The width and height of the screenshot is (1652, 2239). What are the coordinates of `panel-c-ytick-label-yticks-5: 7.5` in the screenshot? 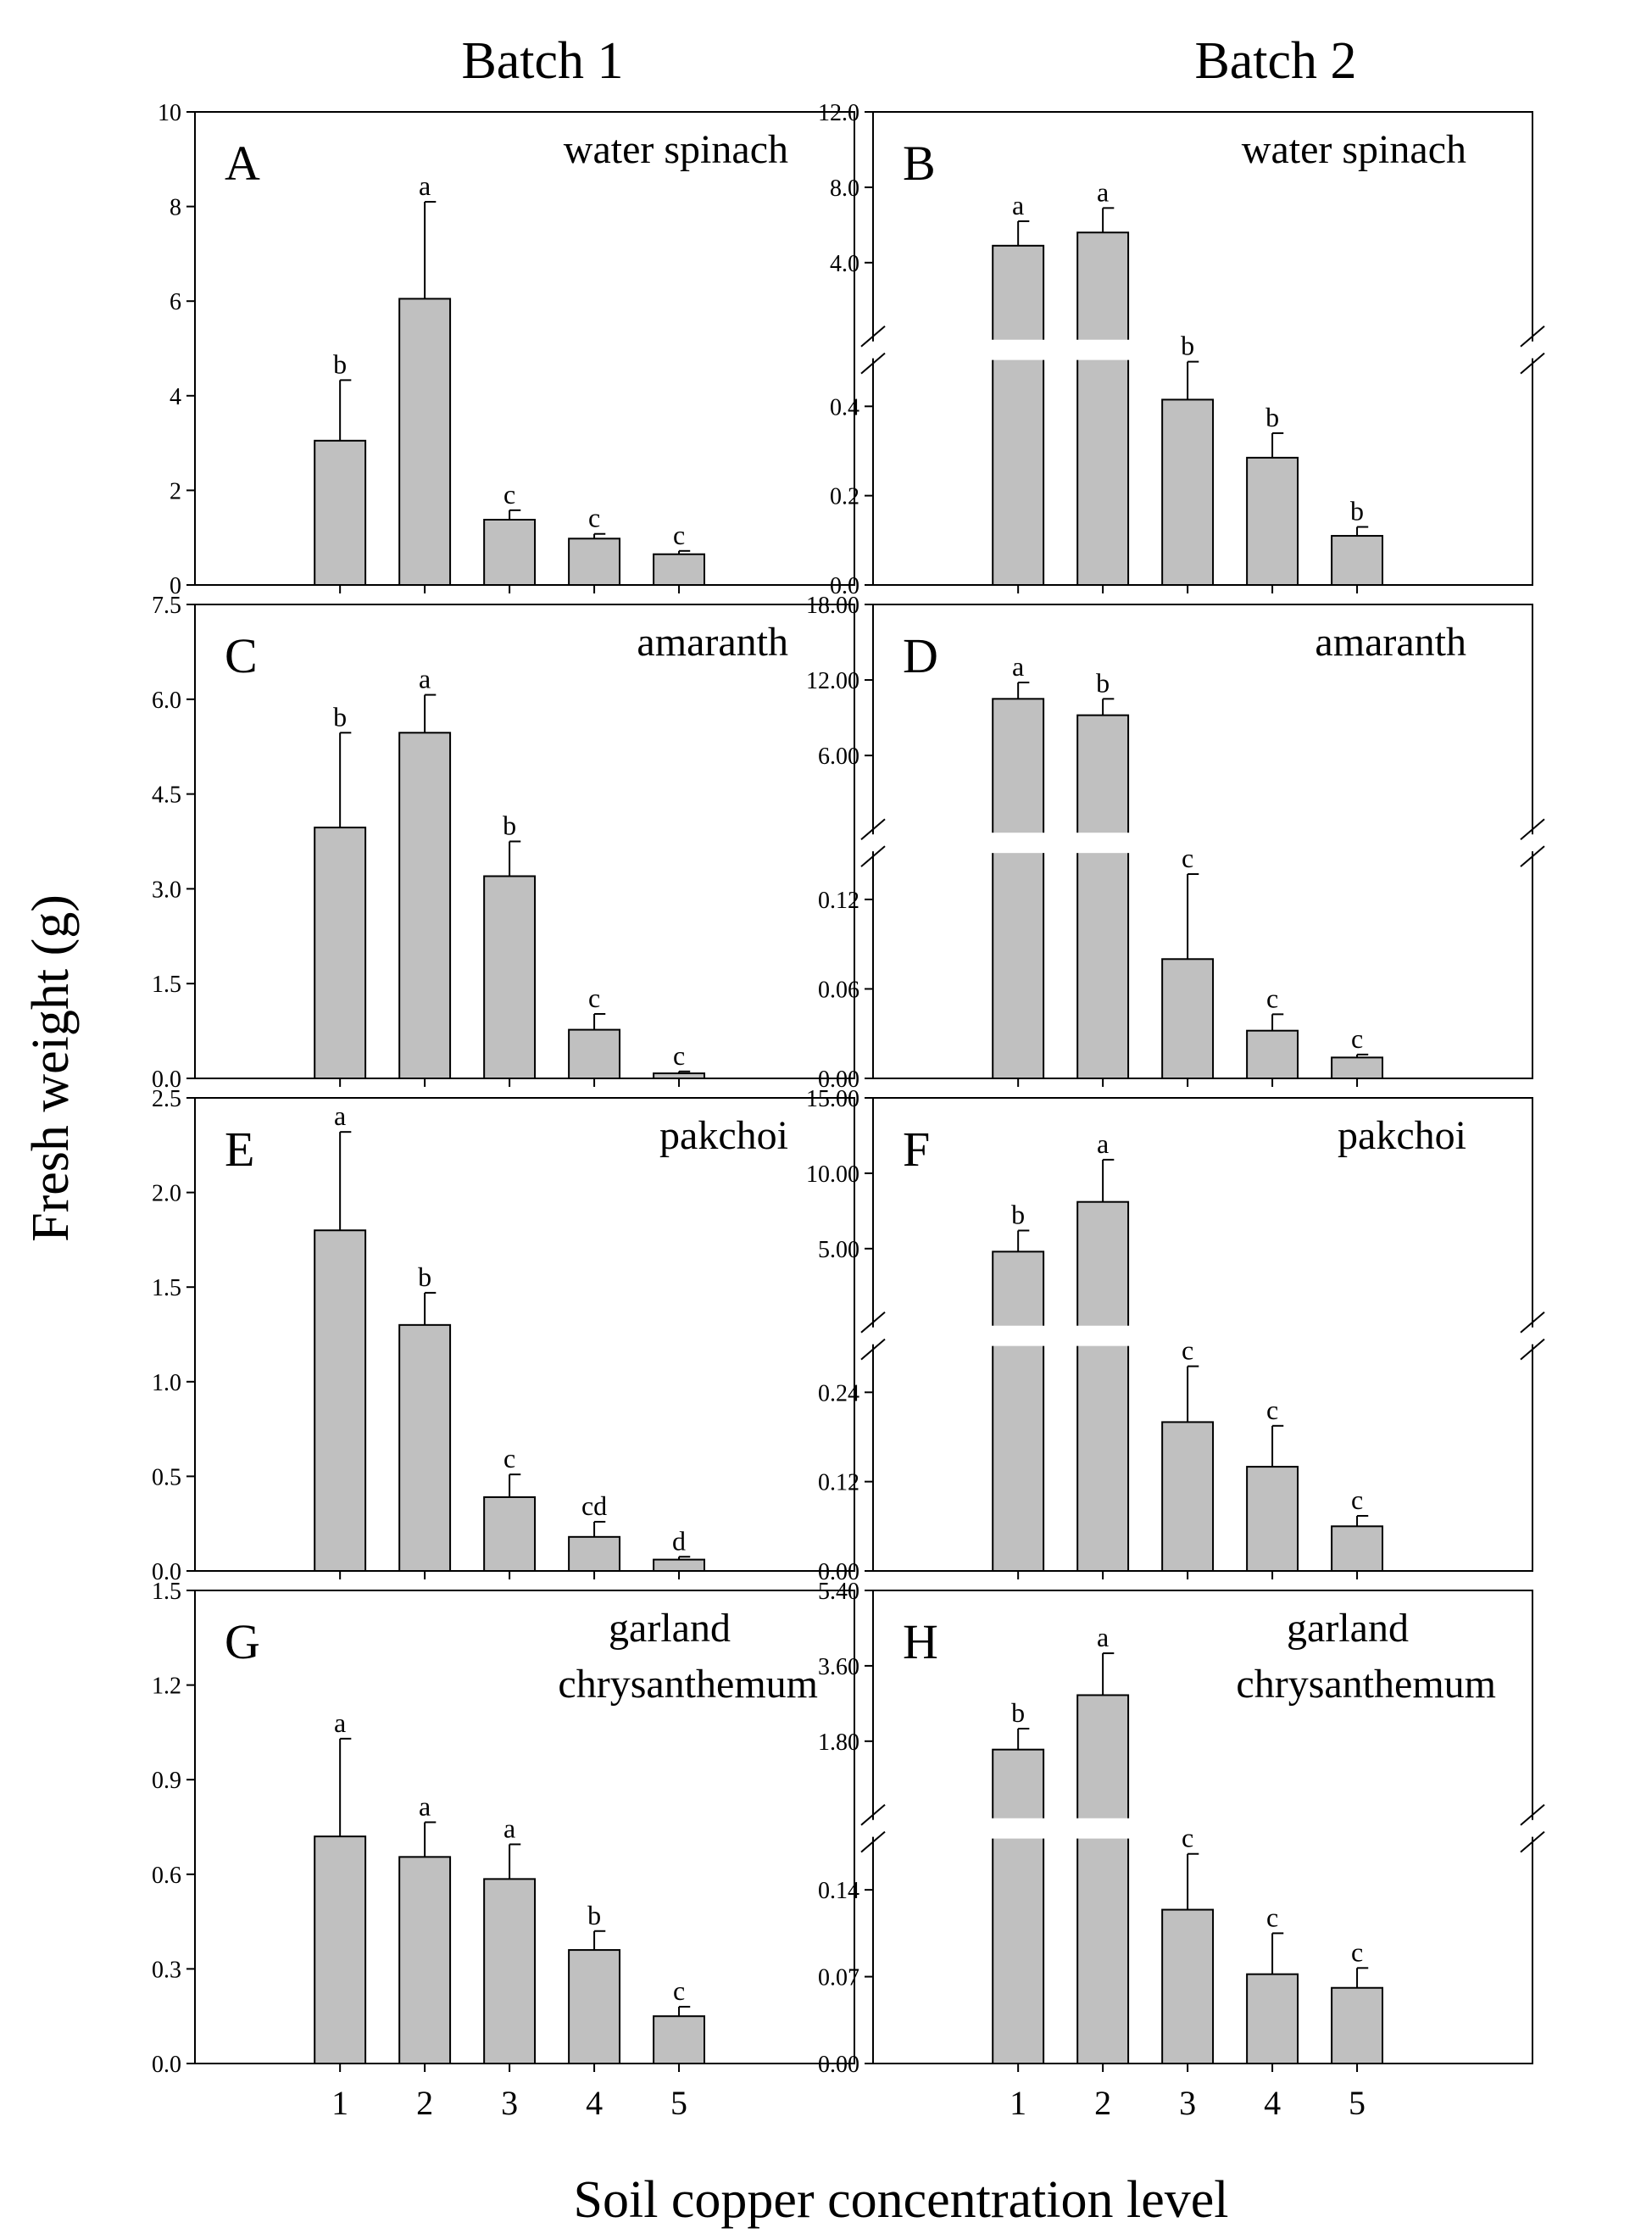 It's located at (166, 606).